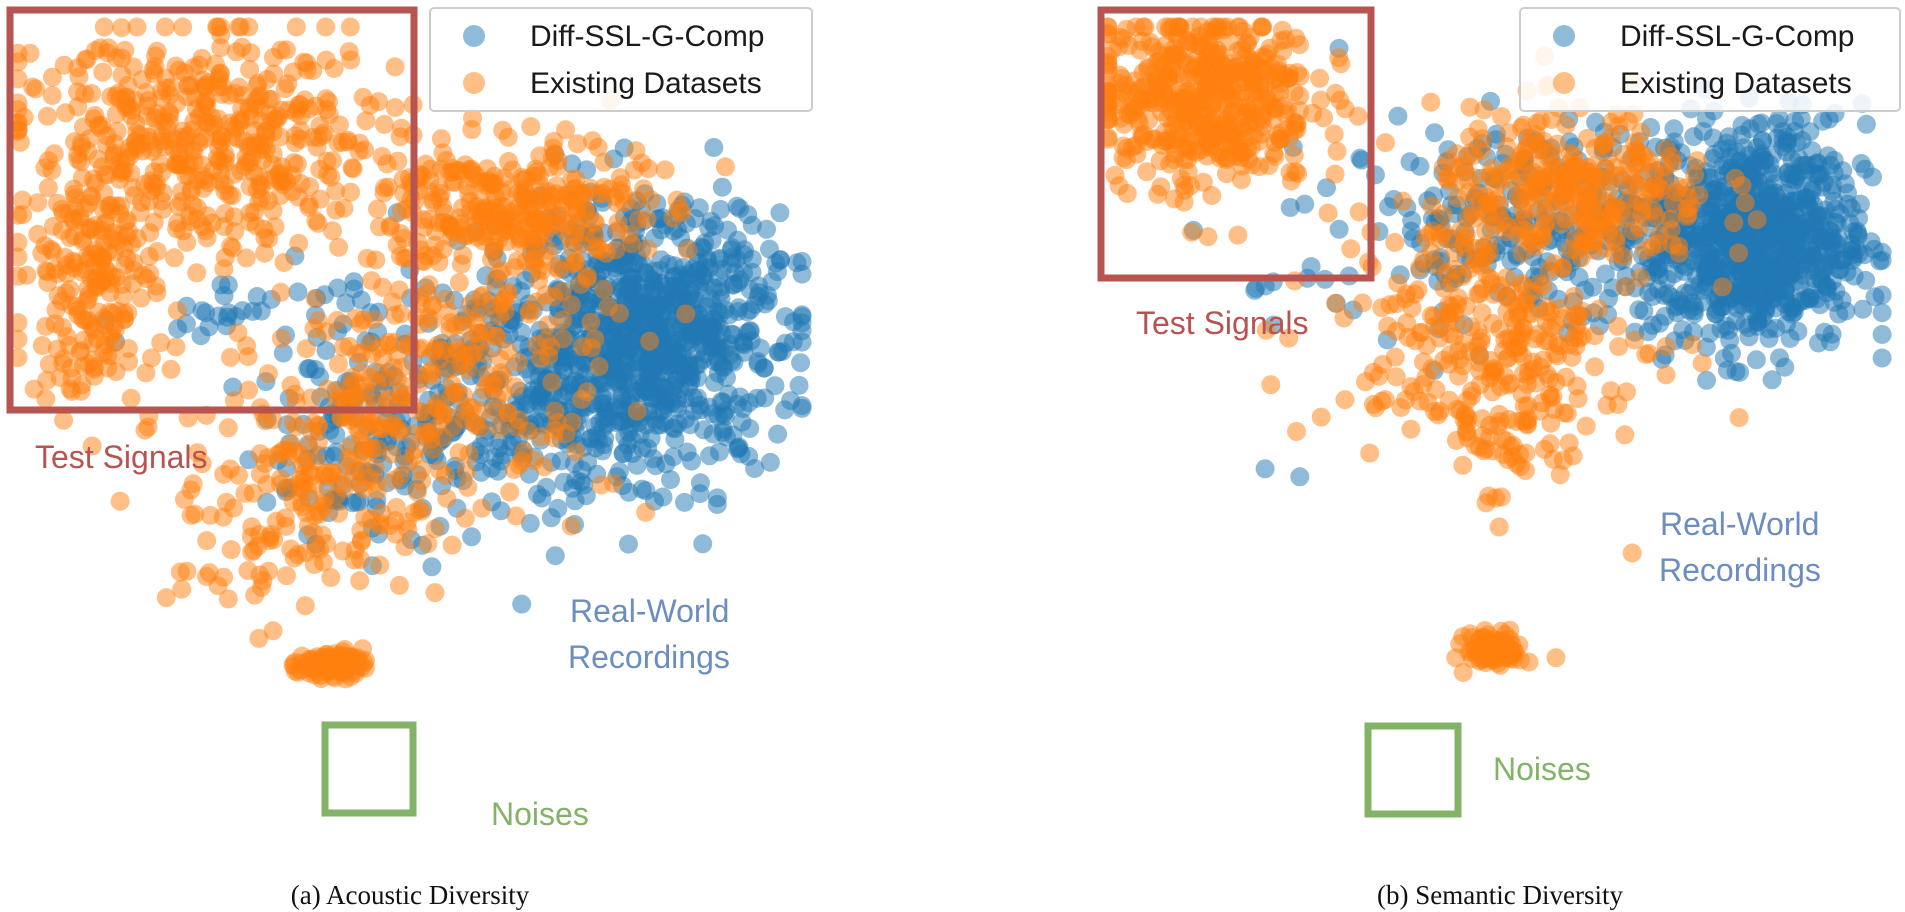  I want to click on caption-a: (a) Acoustic Diversity, so click(410, 895).